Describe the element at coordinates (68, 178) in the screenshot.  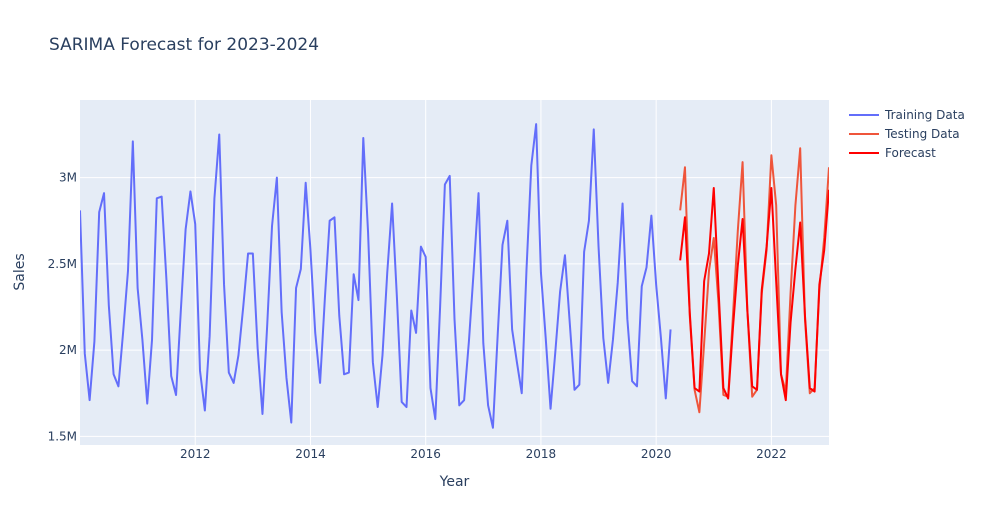
I see `y-tick-label: 3M` at that location.